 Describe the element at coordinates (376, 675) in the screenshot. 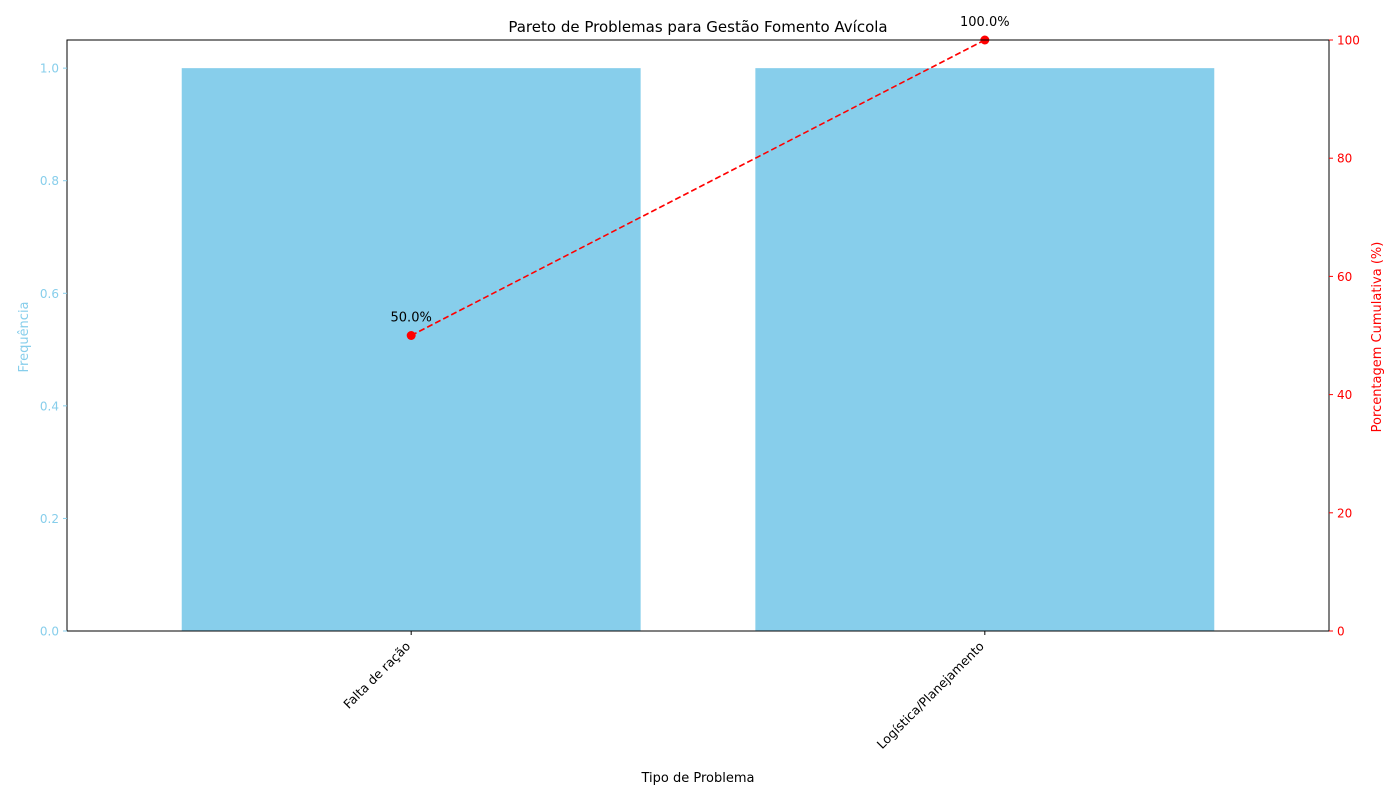

I see `x-tick-label: Falta de ração` at that location.